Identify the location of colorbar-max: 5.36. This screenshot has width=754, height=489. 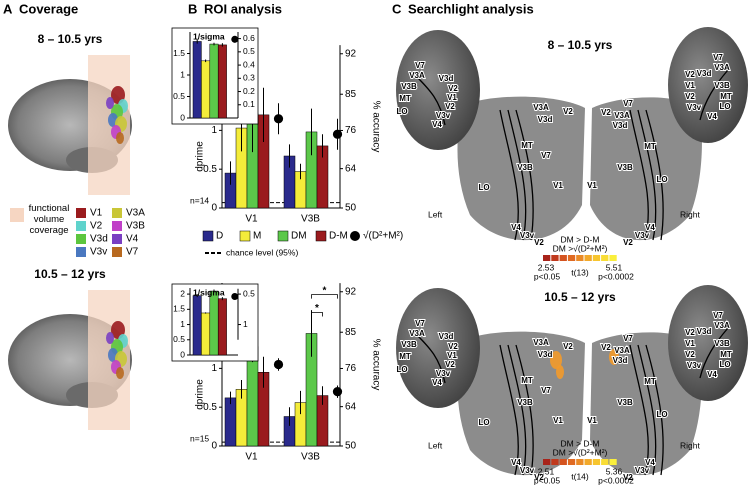
(614, 471).